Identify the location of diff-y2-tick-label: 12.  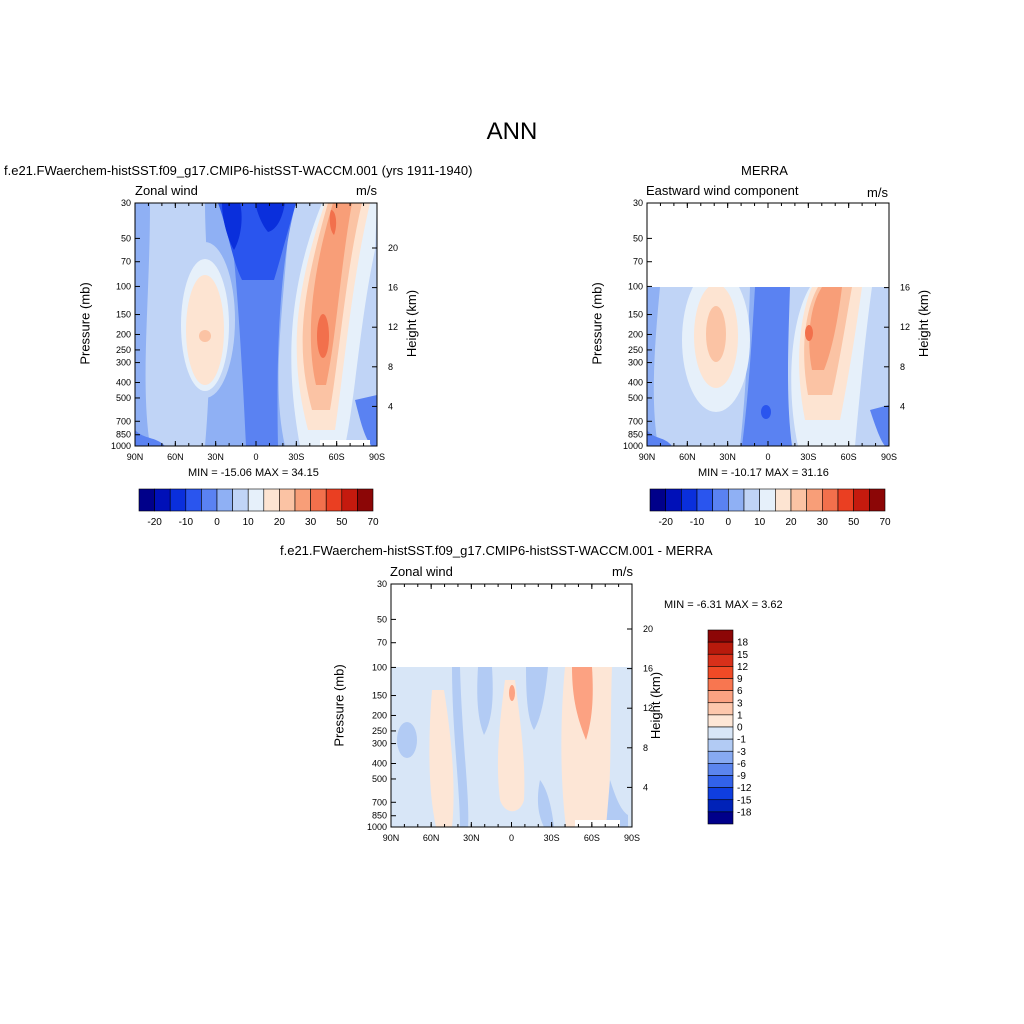
(648, 708).